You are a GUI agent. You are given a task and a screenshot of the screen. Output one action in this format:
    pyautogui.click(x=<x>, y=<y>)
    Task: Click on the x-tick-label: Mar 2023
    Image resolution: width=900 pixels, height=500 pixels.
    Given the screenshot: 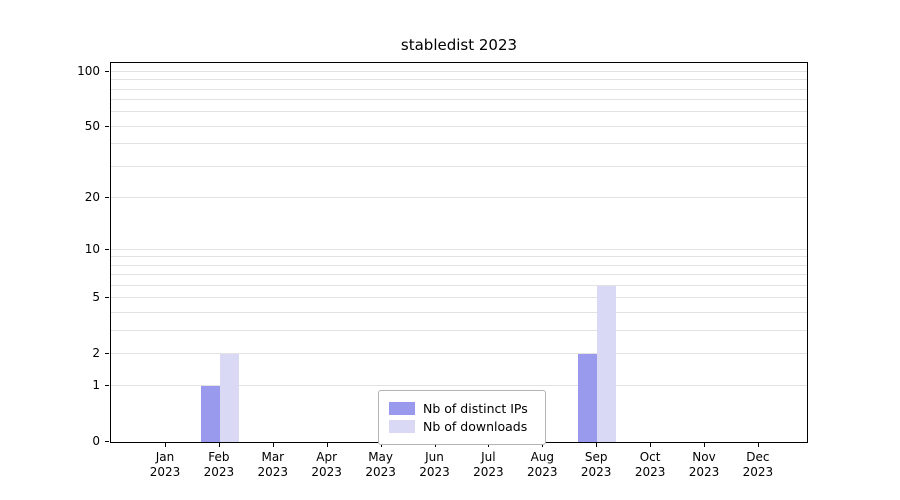 What is the action you would take?
    pyautogui.click(x=273, y=464)
    